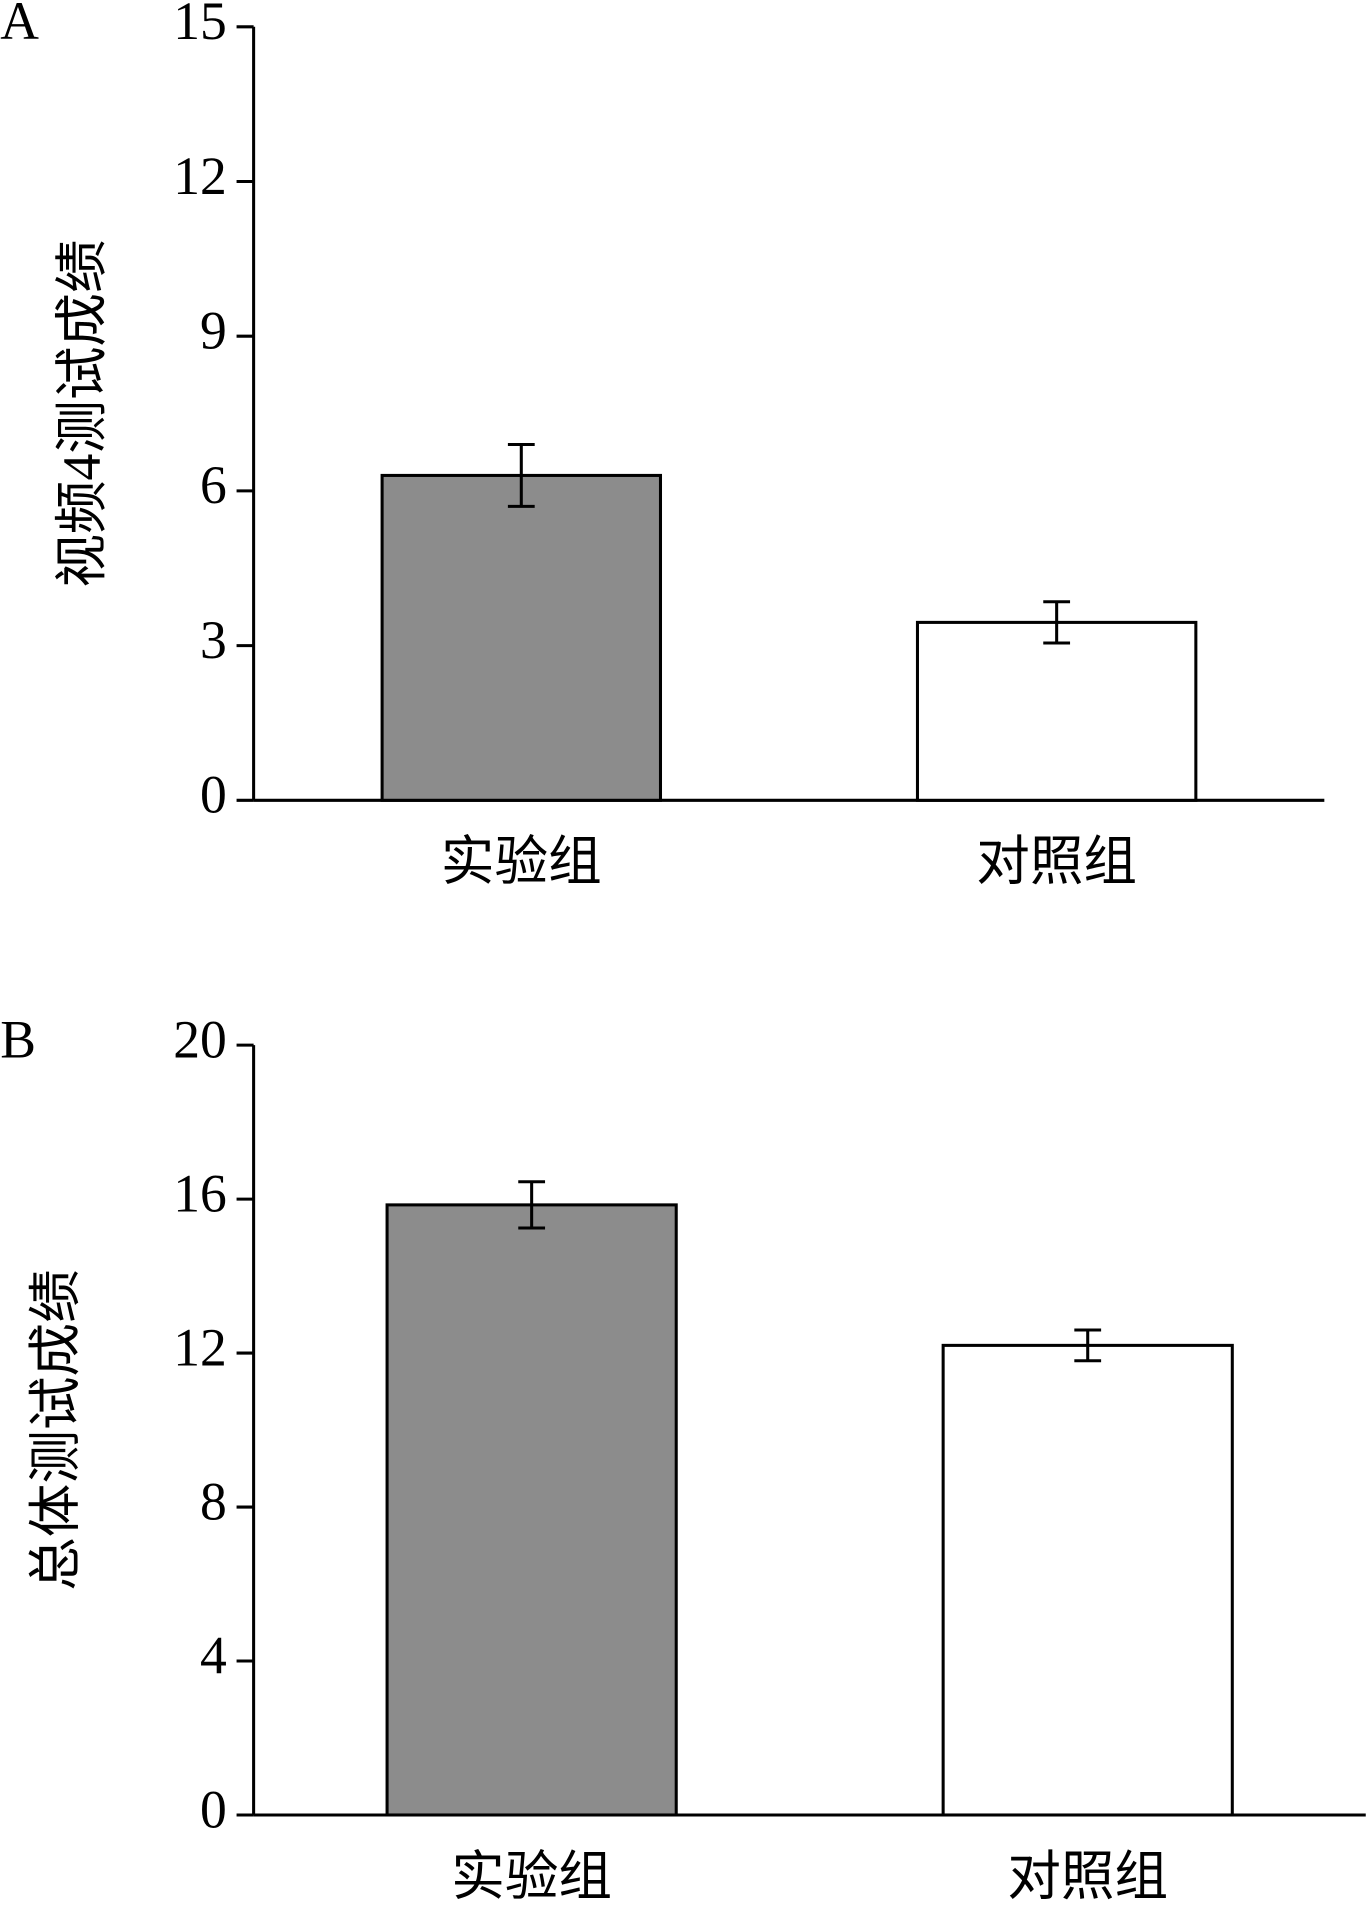 This screenshot has width=1366, height=1910. Describe the element at coordinates (82, 413) in the screenshot. I see `y-axis-label: 视频4测试成绩` at that location.